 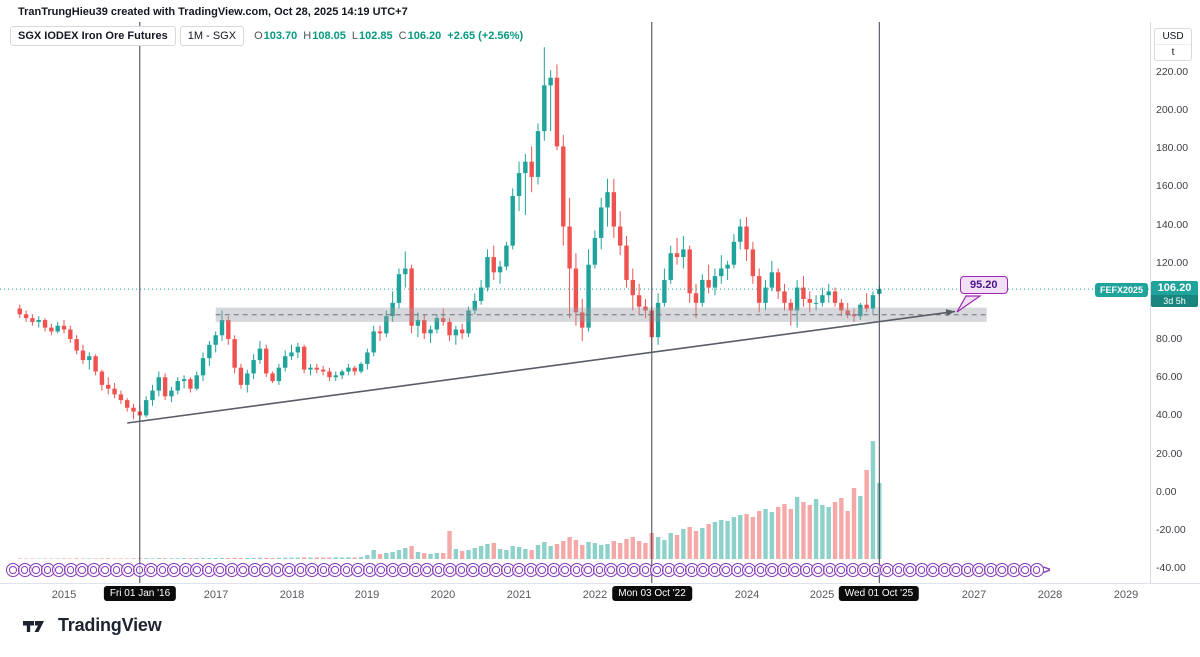 What do you see at coordinates (36, 626) in the screenshot?
I see `tradingview-logo-icon` at bounding box center [36, 626].